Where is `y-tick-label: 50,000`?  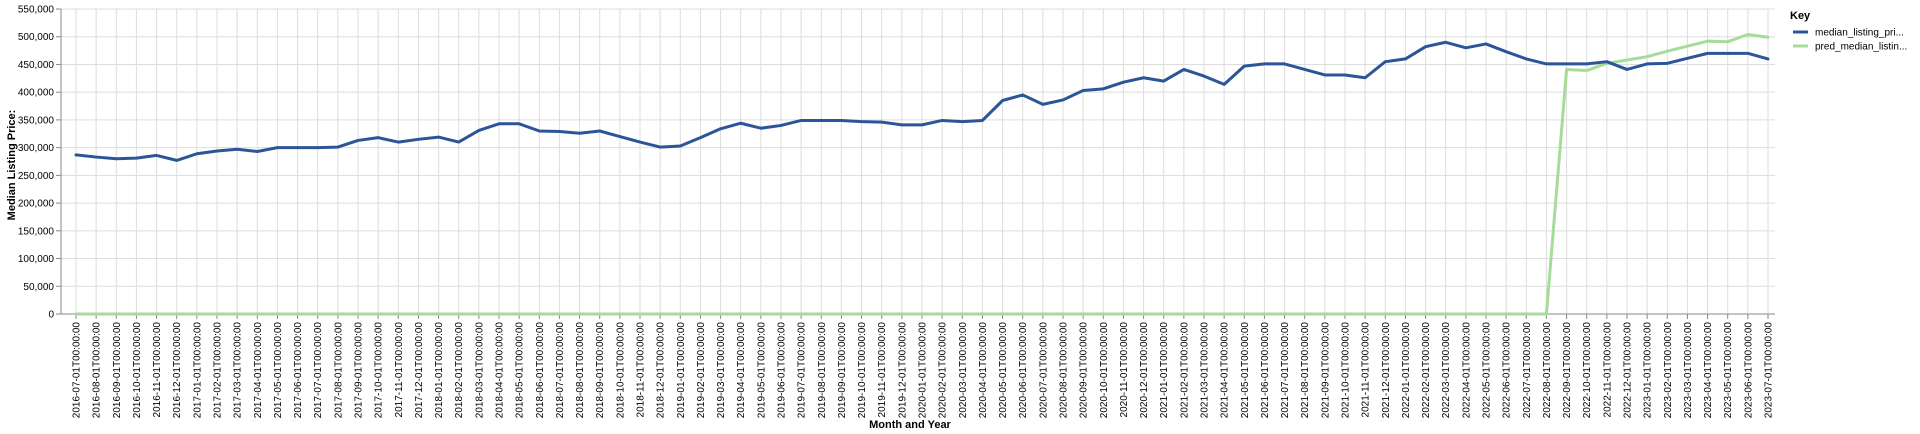
y-tick-label: 50,000 is located at coordinates (38, 287).